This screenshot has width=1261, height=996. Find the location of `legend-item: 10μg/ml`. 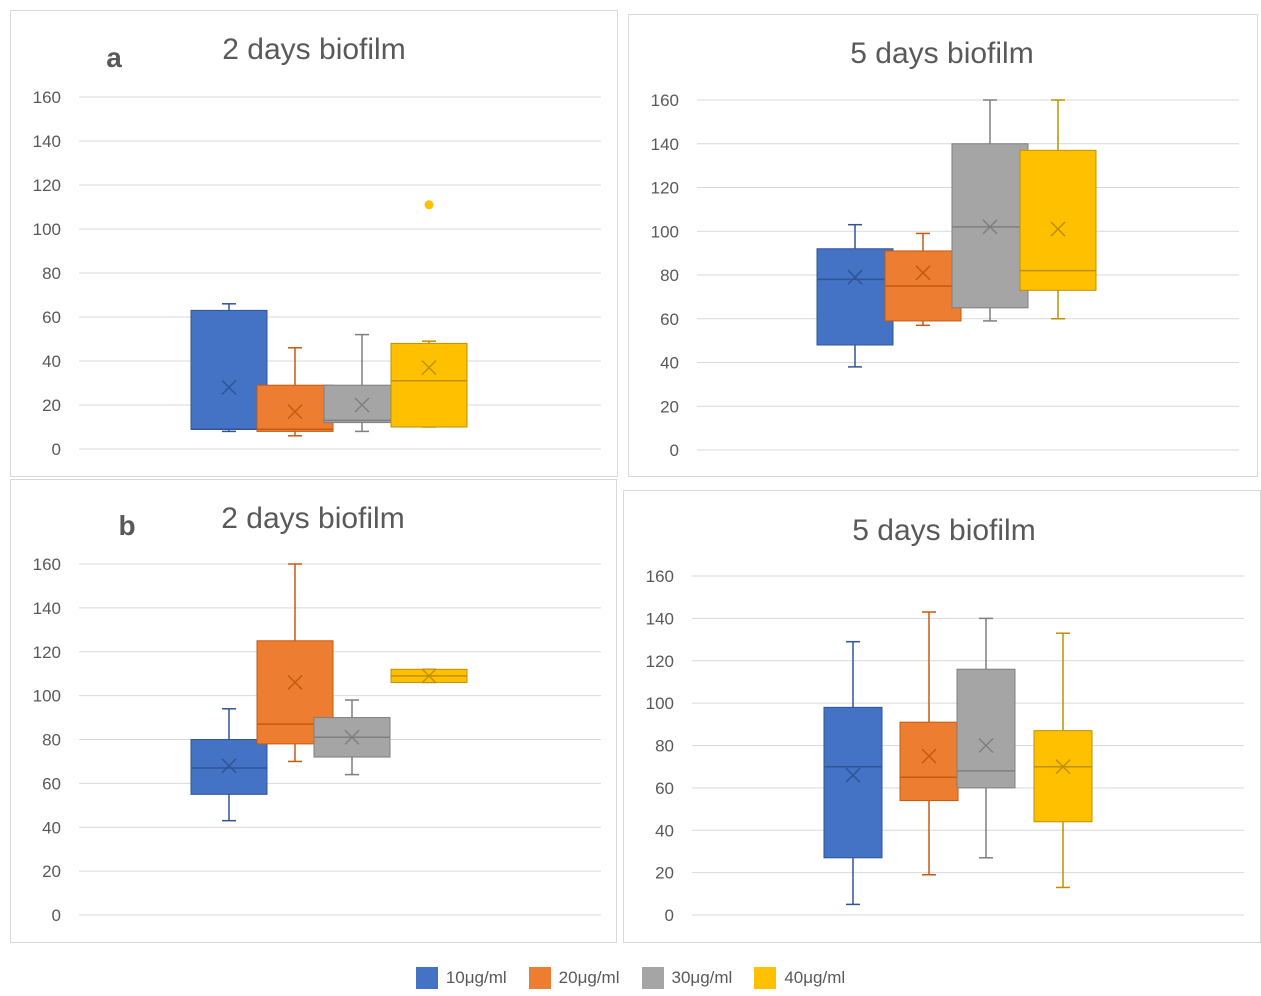

legend-item: 10μg/ml is located at coordinates (461, 978).